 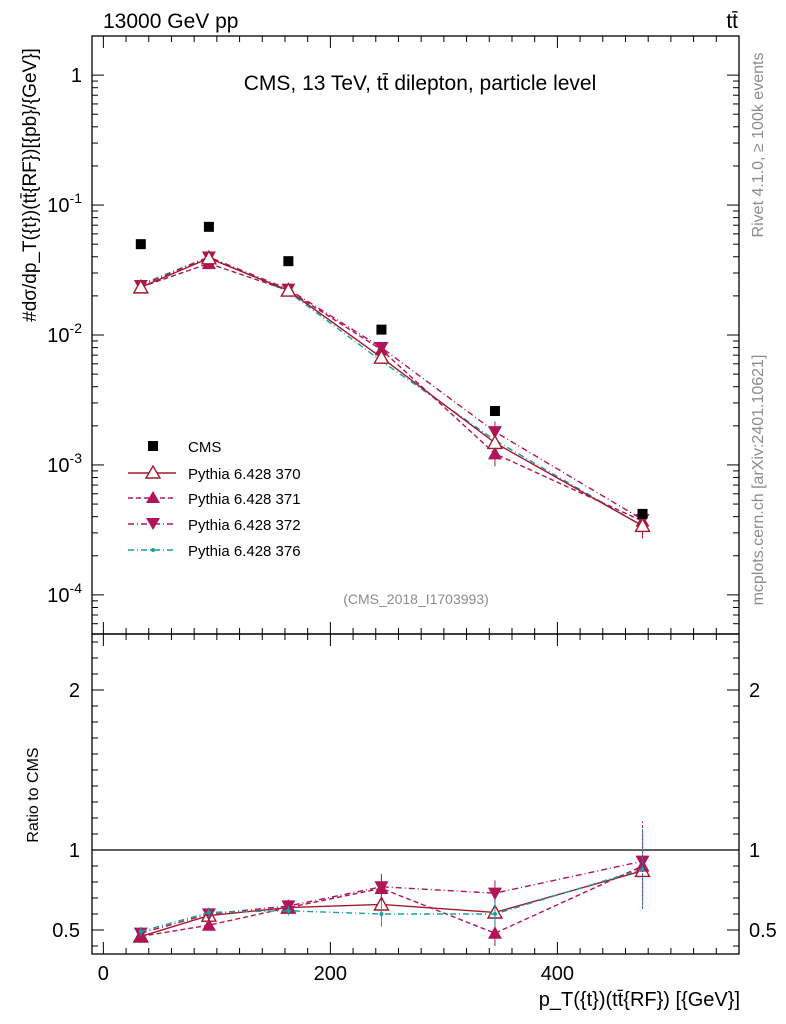 What do you see at coordinates (184, 447) in the screenshot?
I see `legend-entry-cms: CMS` at bounding box center [184, 447].